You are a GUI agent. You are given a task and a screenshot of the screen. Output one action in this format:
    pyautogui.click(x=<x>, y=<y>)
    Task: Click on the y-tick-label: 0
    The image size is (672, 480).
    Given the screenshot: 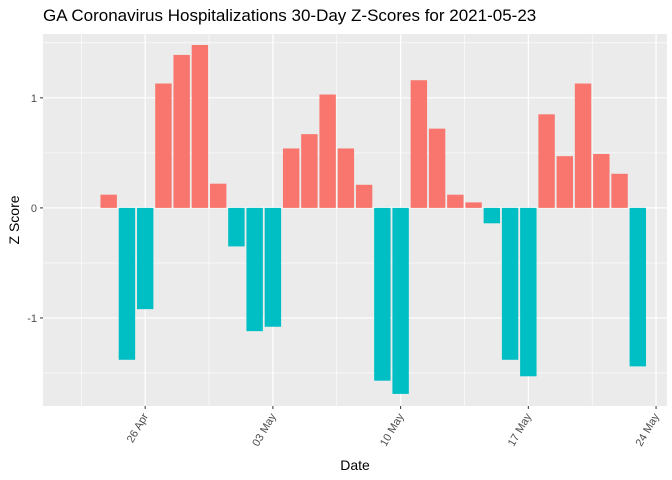 What is the action you would take?
    pyautogui.click(x=34, y=209)
    